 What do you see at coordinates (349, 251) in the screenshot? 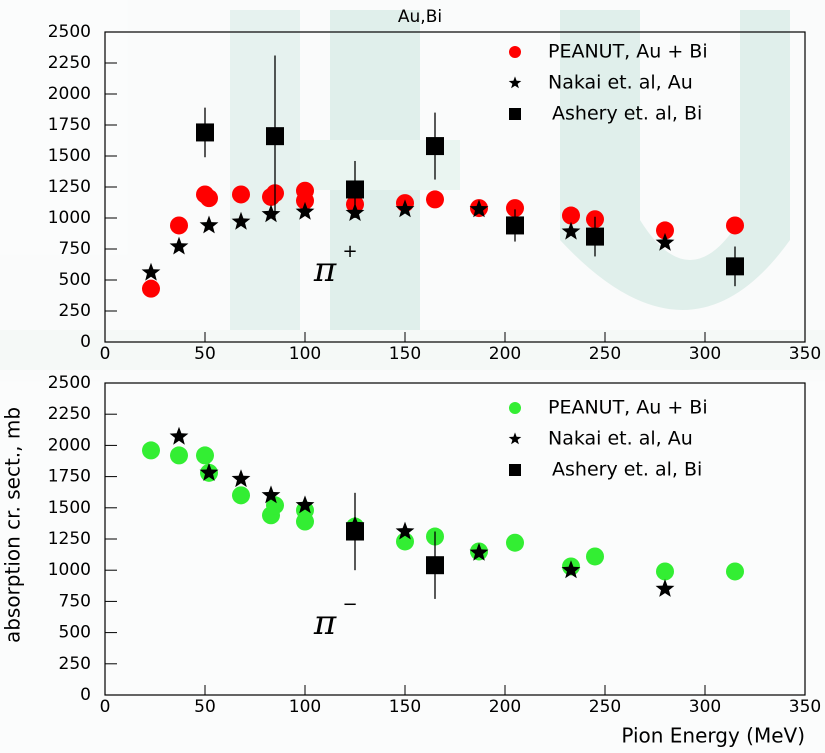
I see `annotation-superscript: +` at bounding box center [349, 251].